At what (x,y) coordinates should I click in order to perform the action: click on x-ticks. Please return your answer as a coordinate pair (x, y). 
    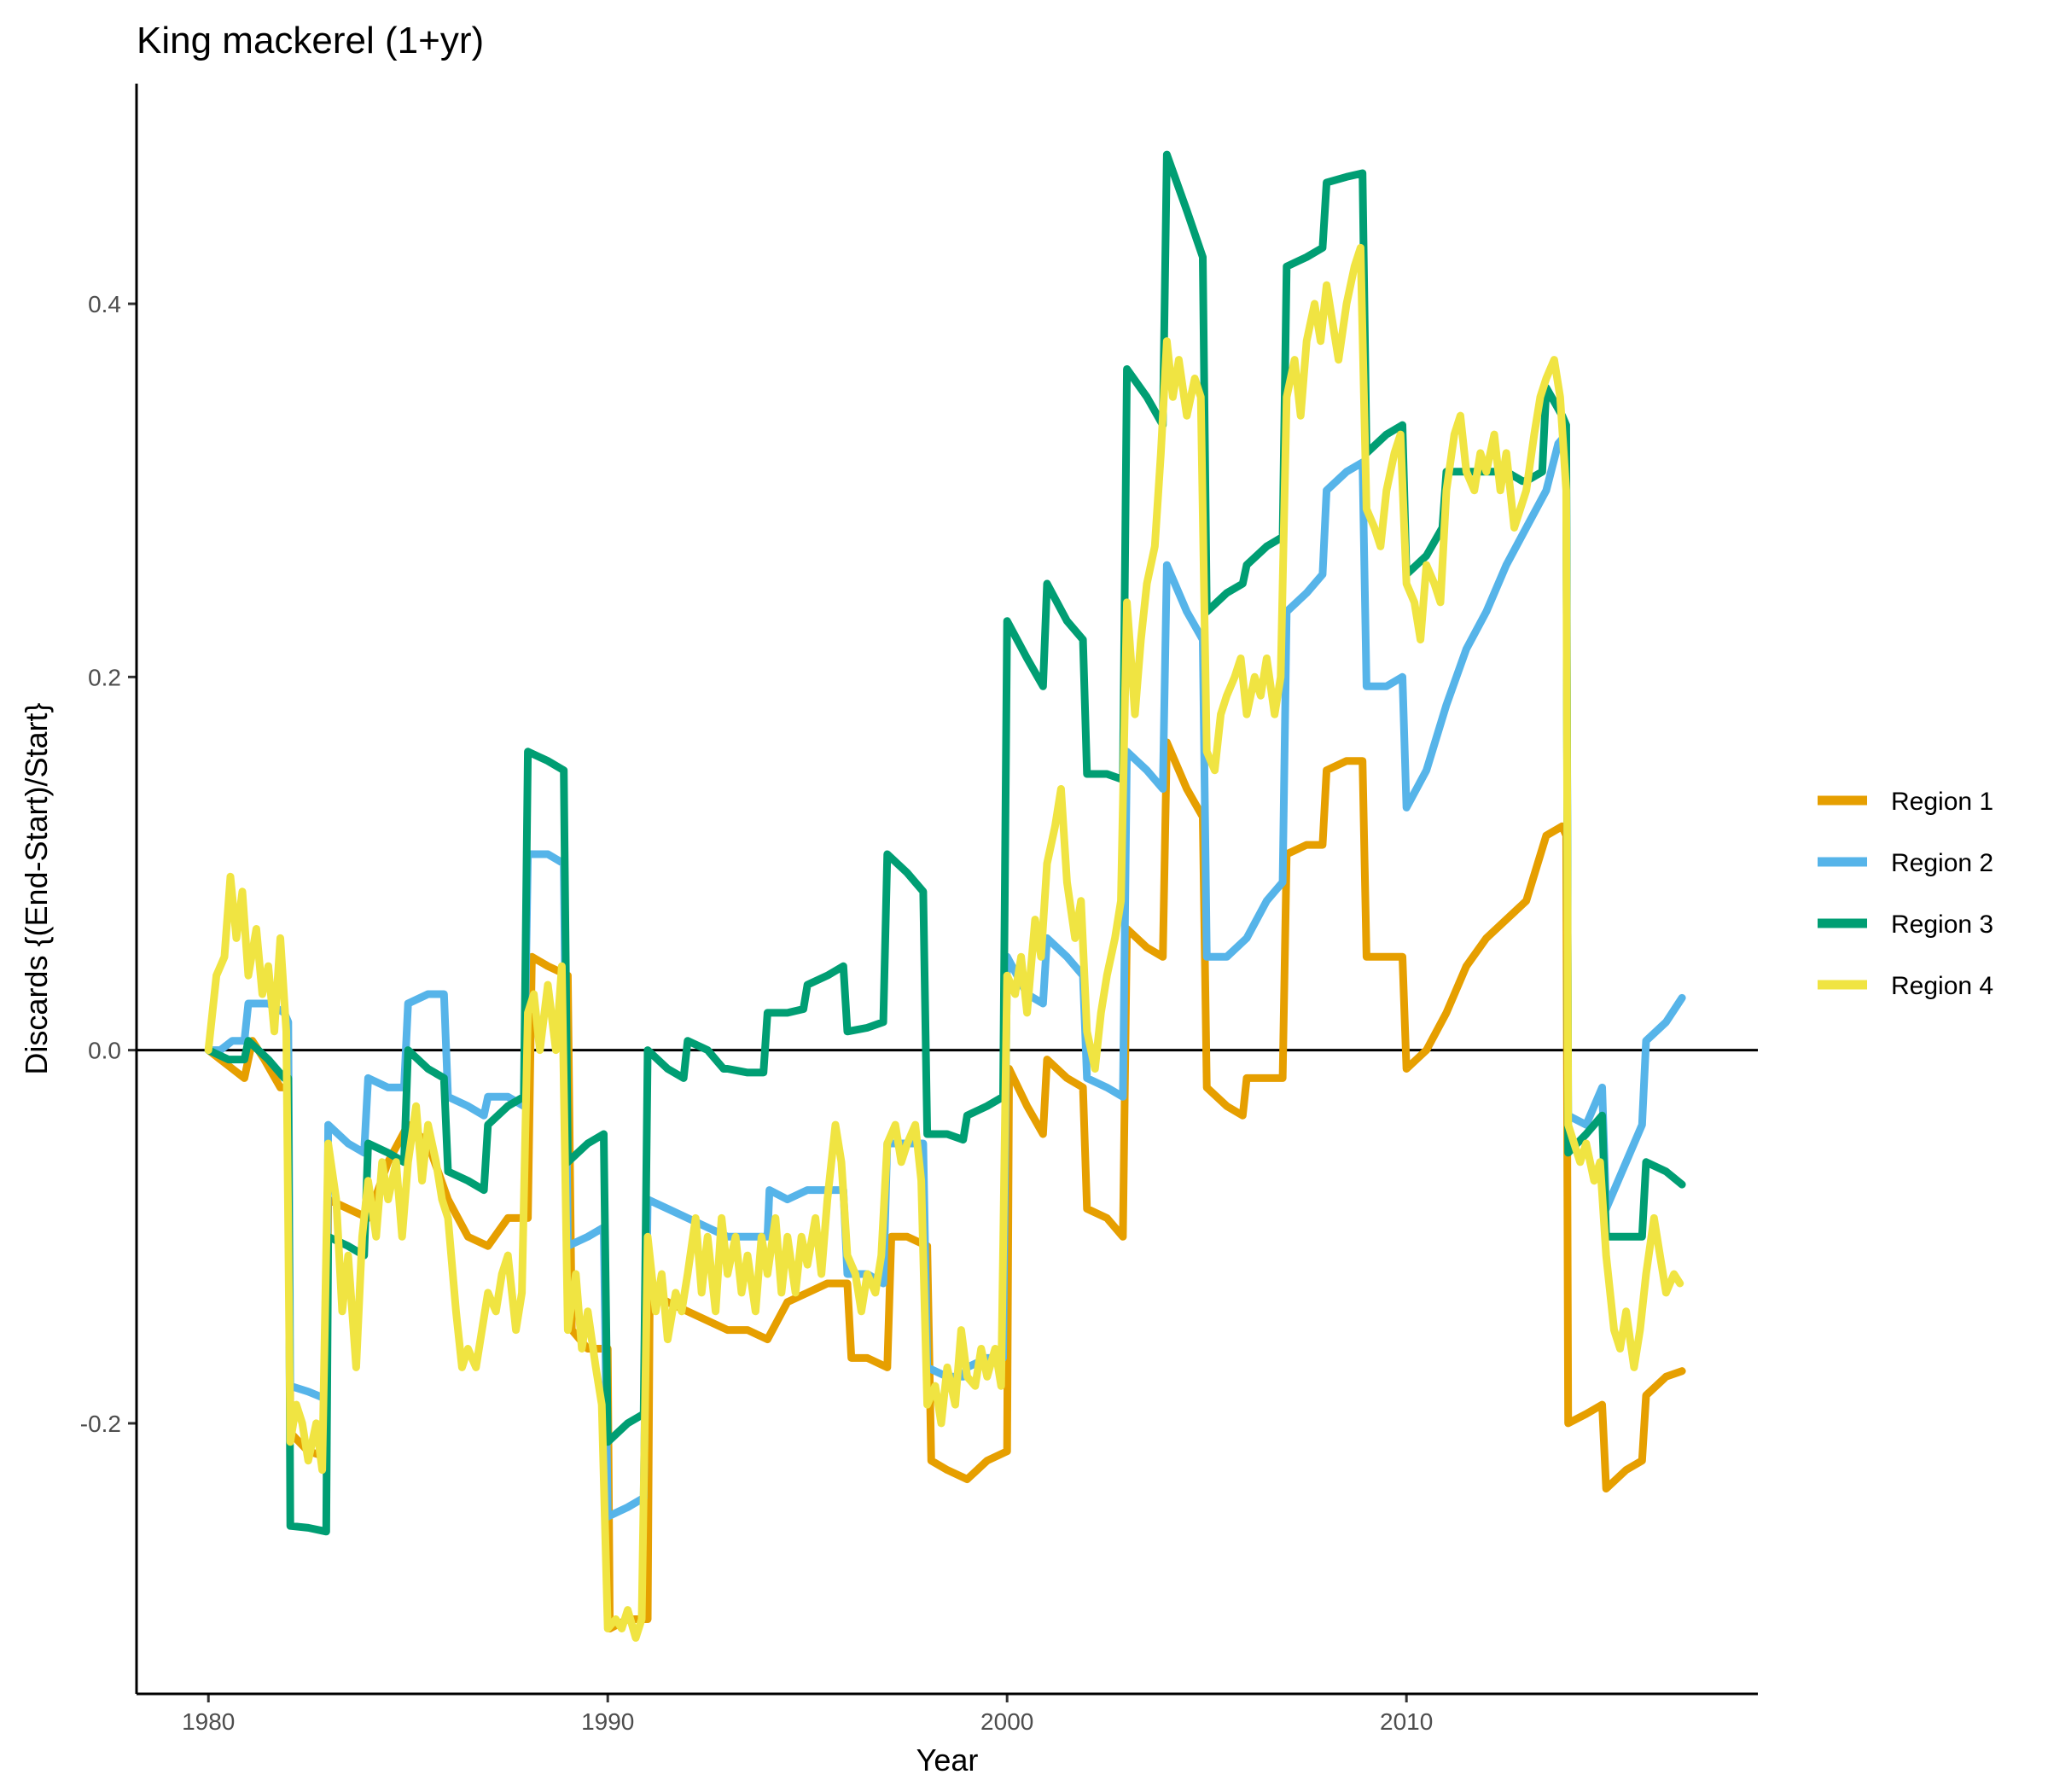
    Looking at the image, I should click on (807, 1698).